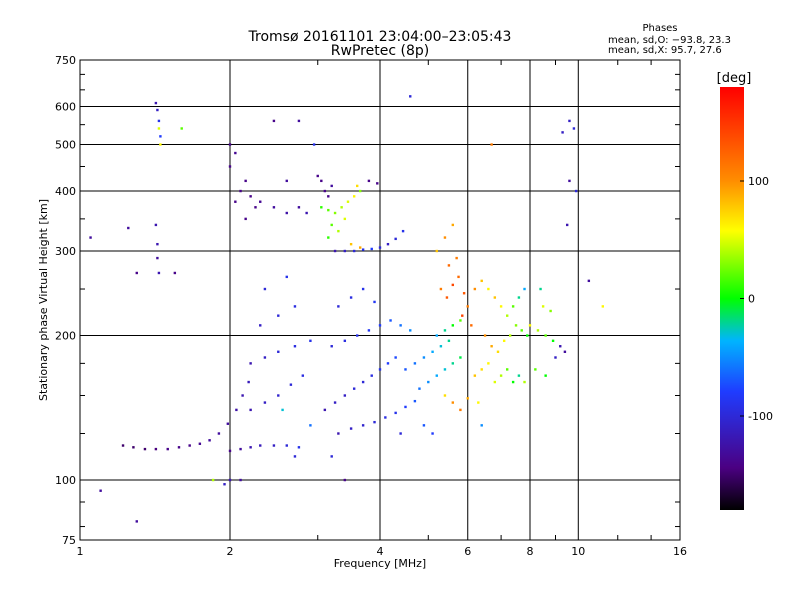  I want to click on chart-title: Tromsø 20161101 23:04:00–23:05:43, so click(380, 37).